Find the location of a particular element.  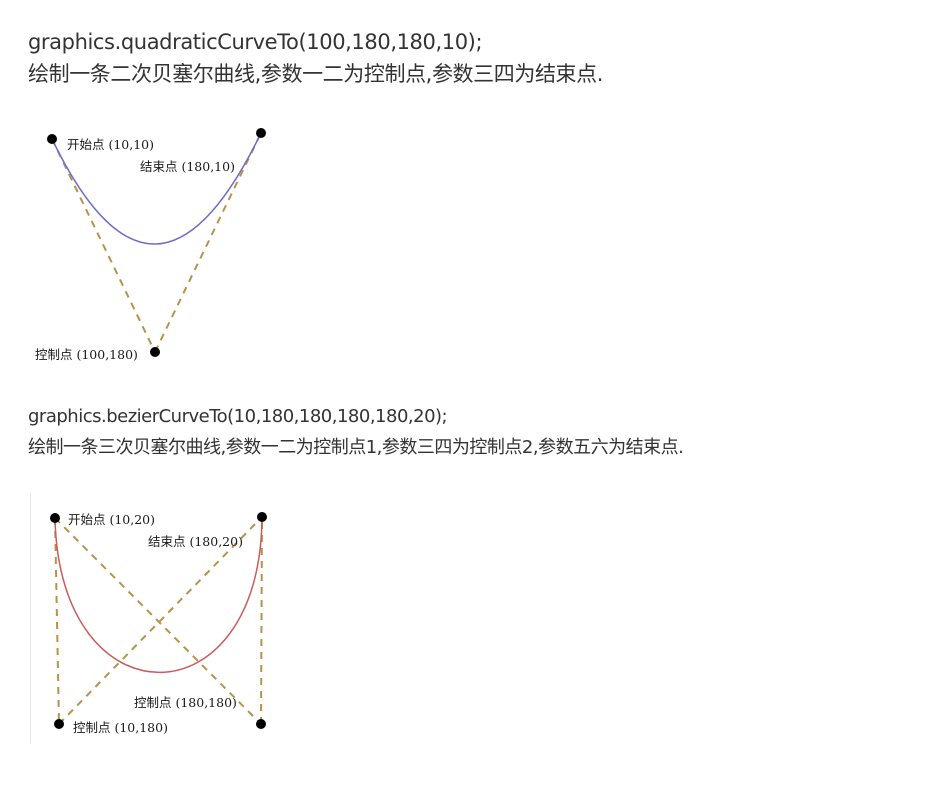

bezier-guide-line-cross1 is located at coordinates (160, 620).